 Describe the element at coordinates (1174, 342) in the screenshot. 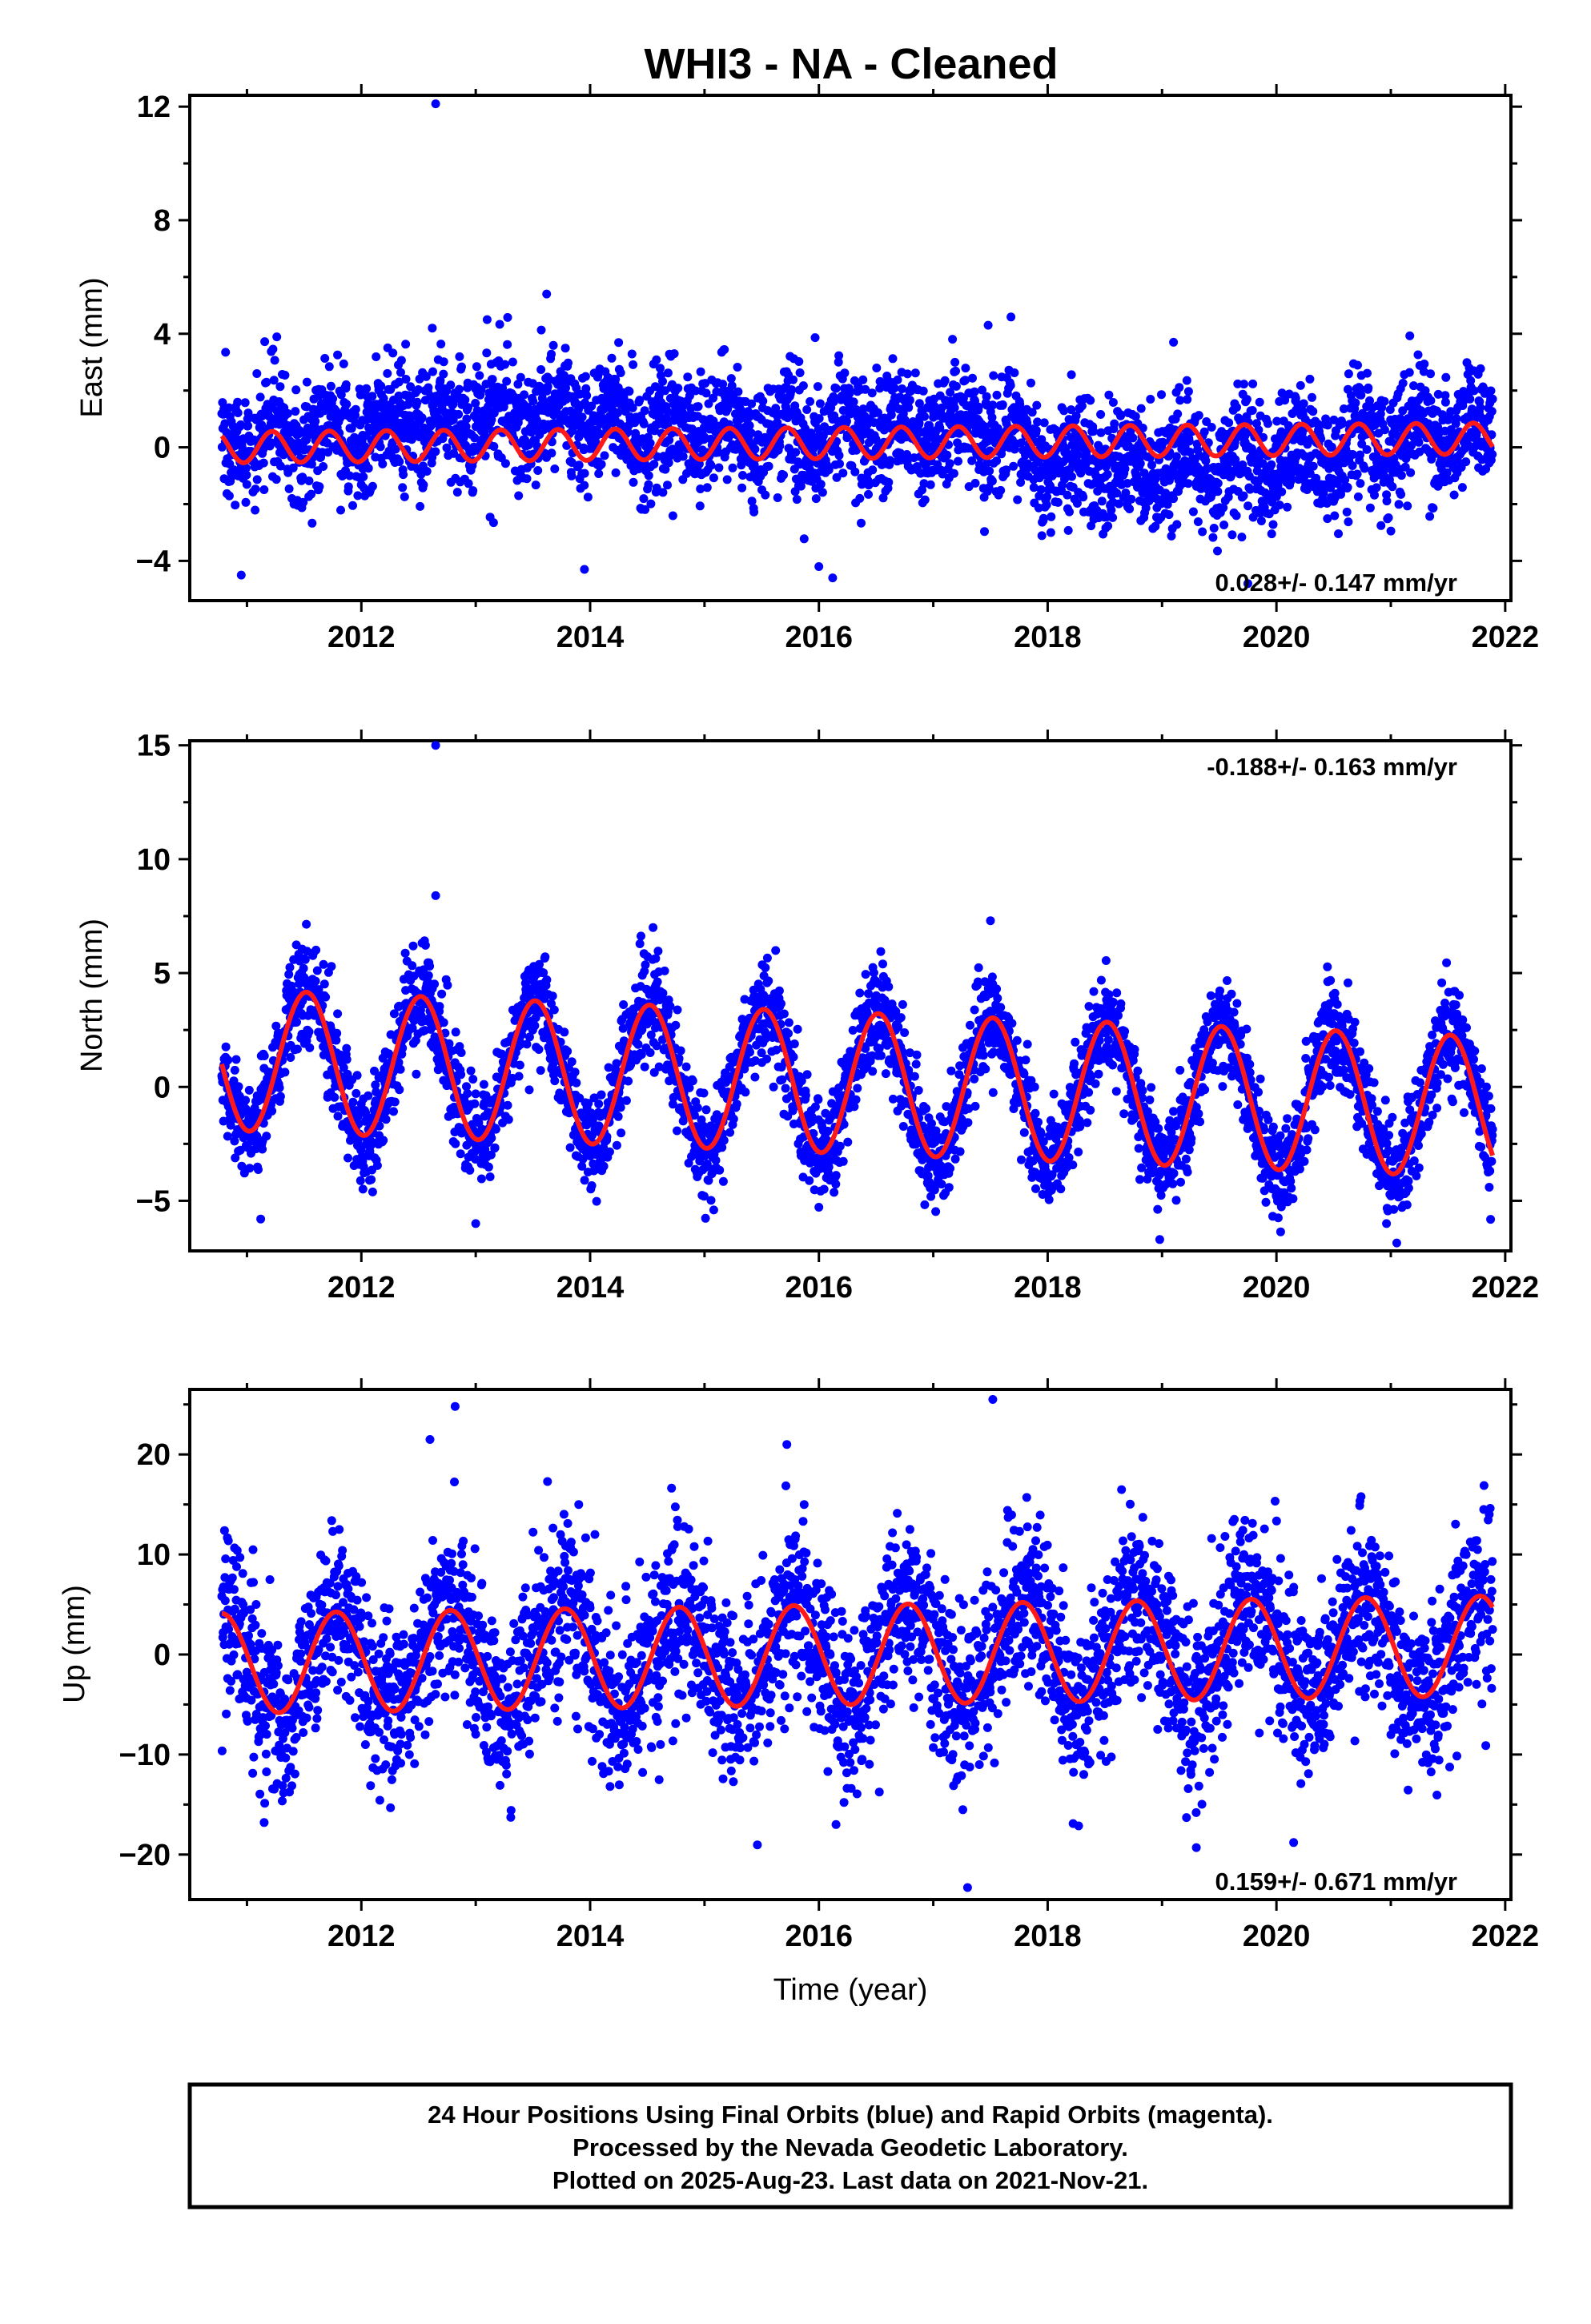

I see `outlier-point` at that location.